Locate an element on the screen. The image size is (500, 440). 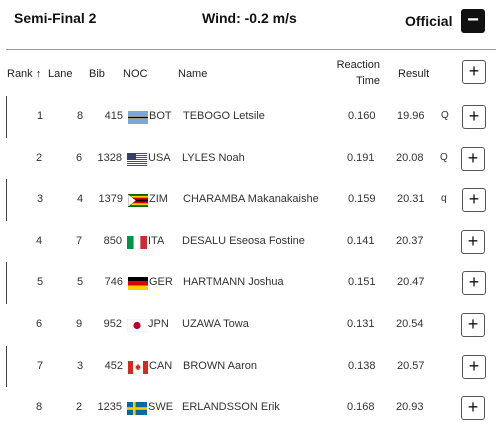
table-row: 2 6 1328 USA LYLES Noah 0.191 20.08 Q + is located at coordinates (253, 159).